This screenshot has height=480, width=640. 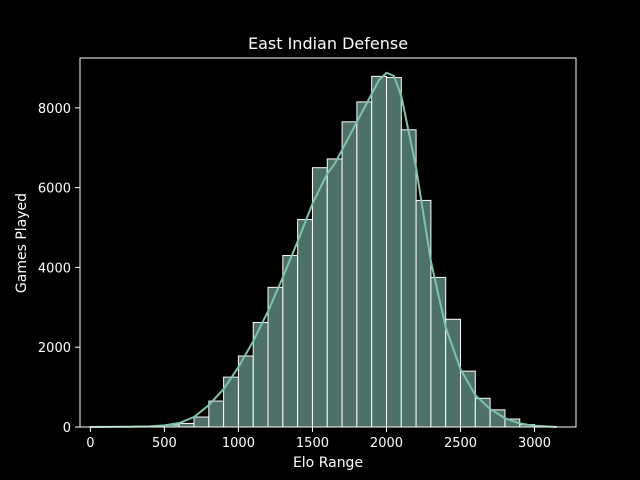 I want to click on x-axis-label: Elo Range, so click(x=328, y=463).